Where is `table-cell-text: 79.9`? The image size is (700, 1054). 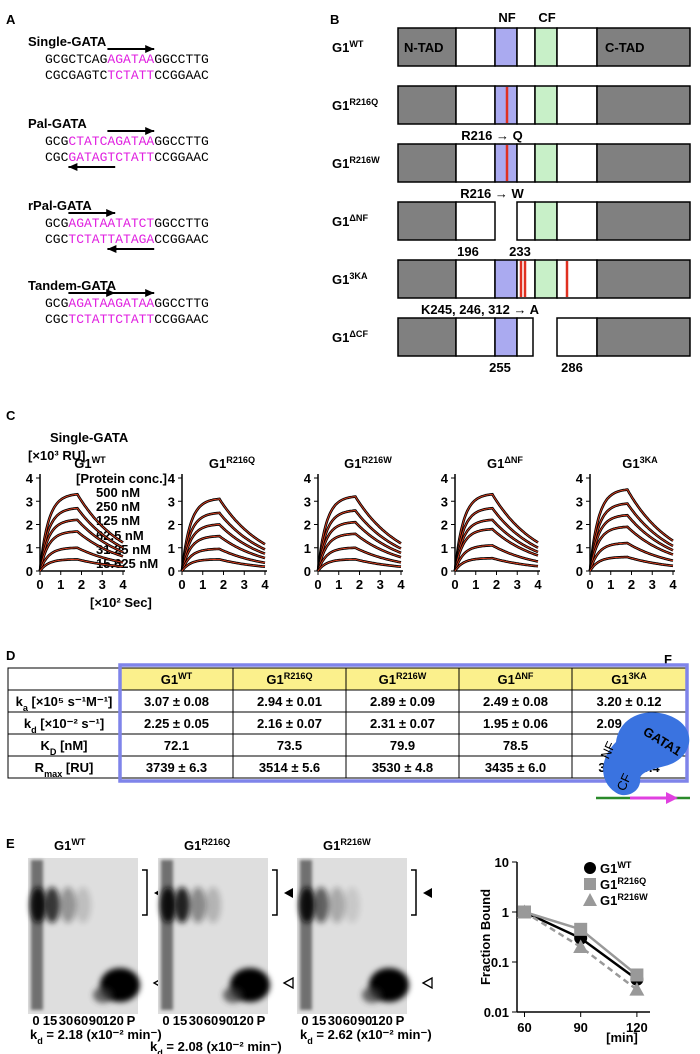 table-cell-text: 79.9 is located at coordinates (402, 745).